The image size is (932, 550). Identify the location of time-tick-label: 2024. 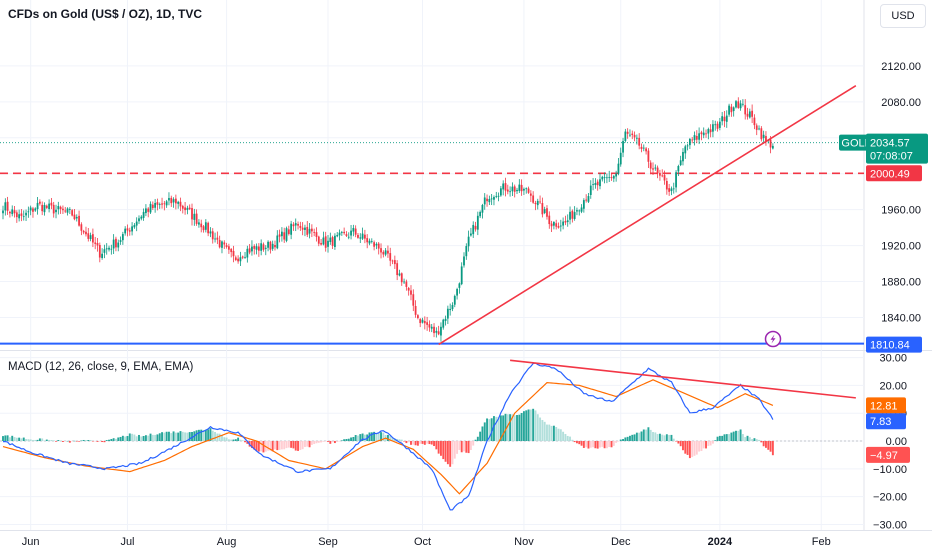
(720, 542).